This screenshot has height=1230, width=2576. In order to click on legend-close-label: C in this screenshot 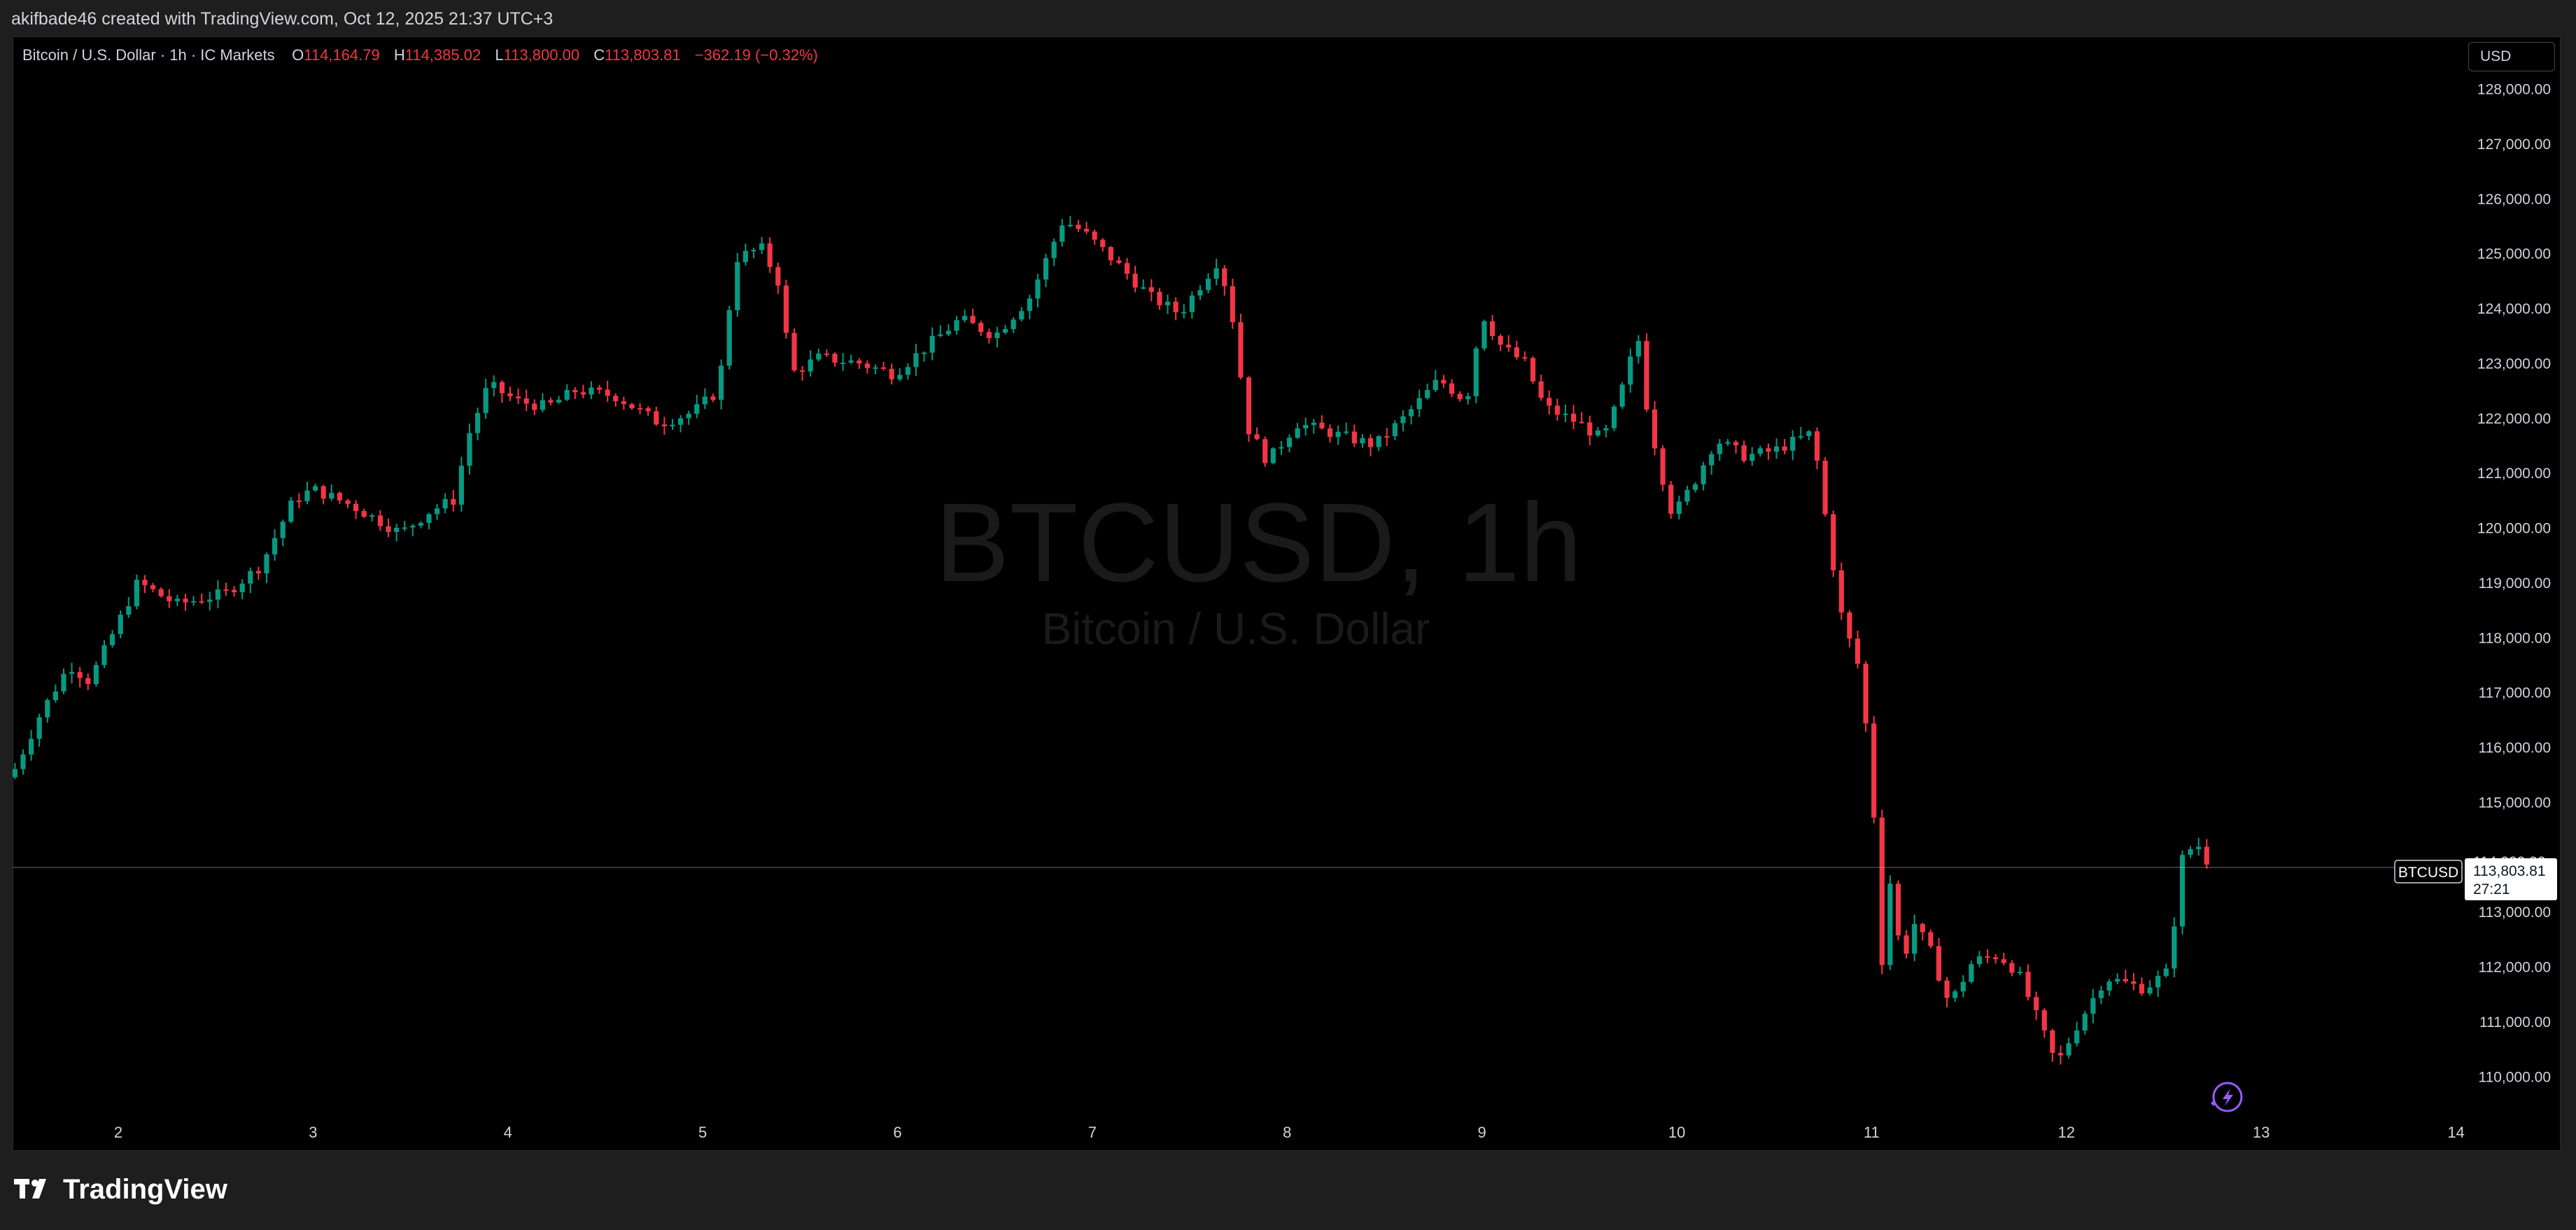, I will do `click(599, 55)`.